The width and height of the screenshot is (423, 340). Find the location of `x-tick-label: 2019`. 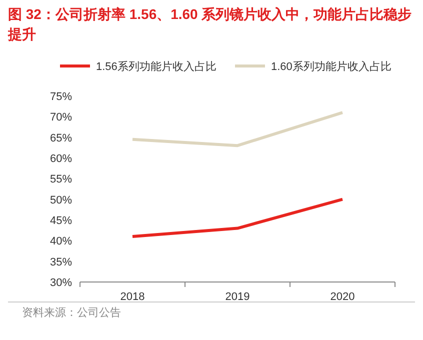

x-tick-label: 2019 is located at coordinates (237, 297).